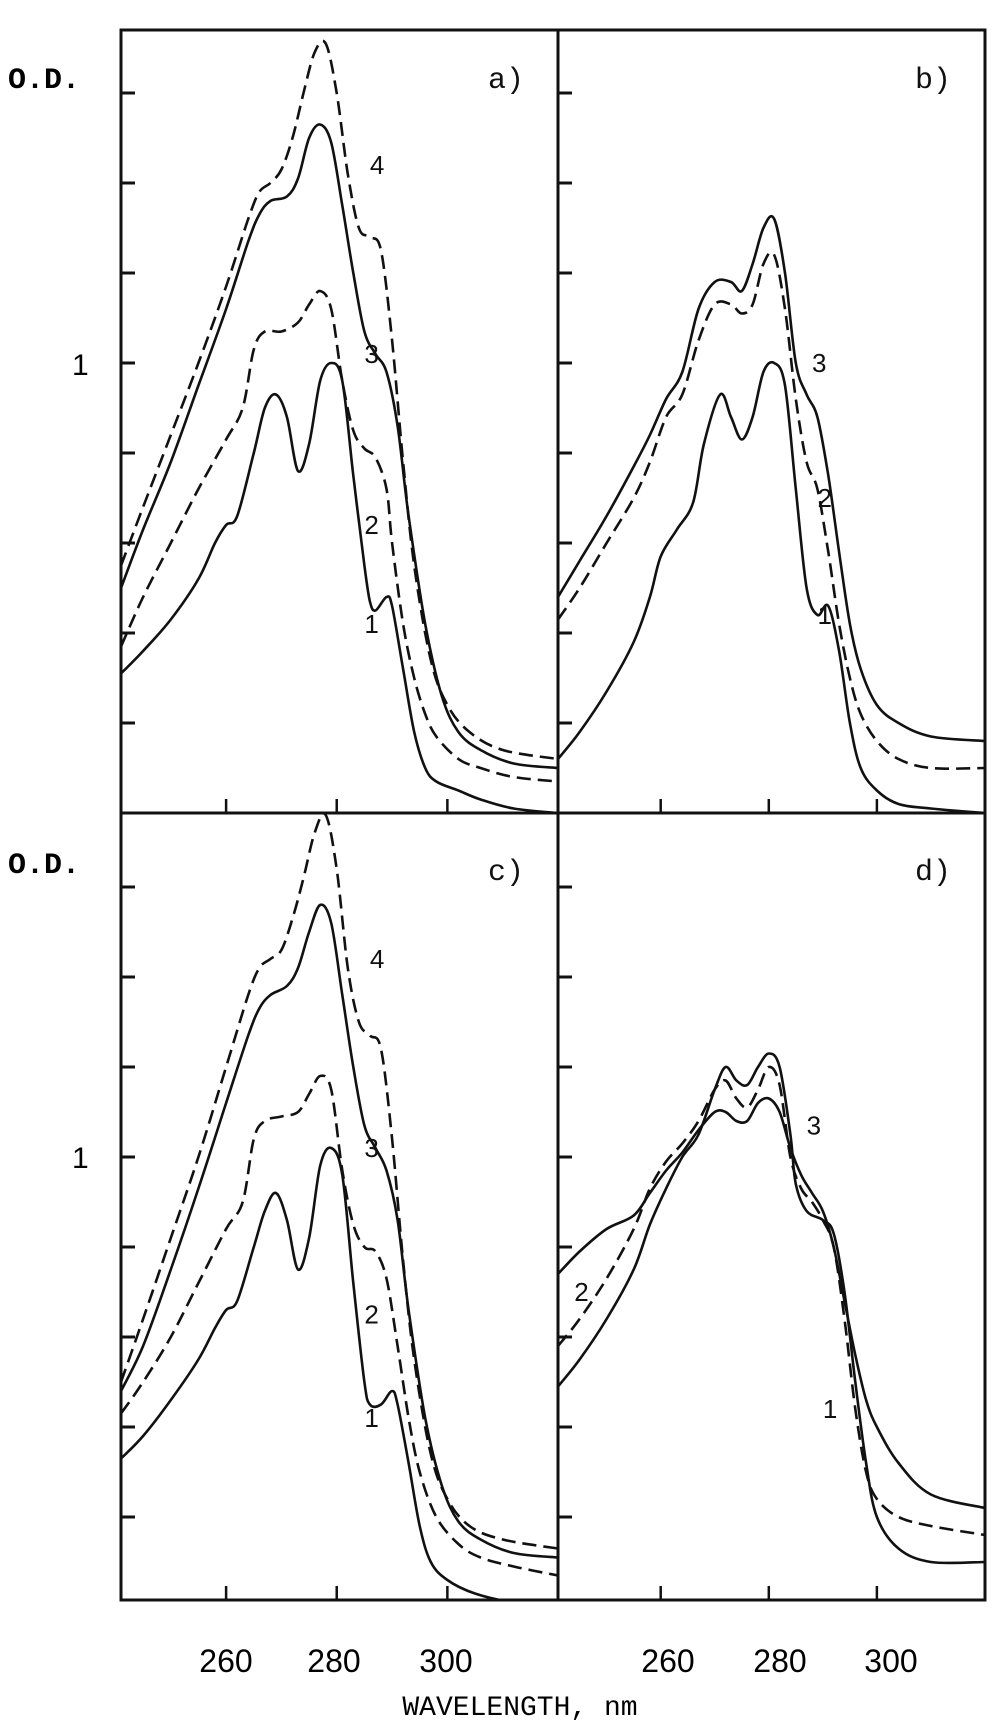 The image size is (1005, 1726). Describe the element at coordinates (519, 1708) in the screenshot. I see `x-axis-title: WAVELENGTH, nm` at that location.